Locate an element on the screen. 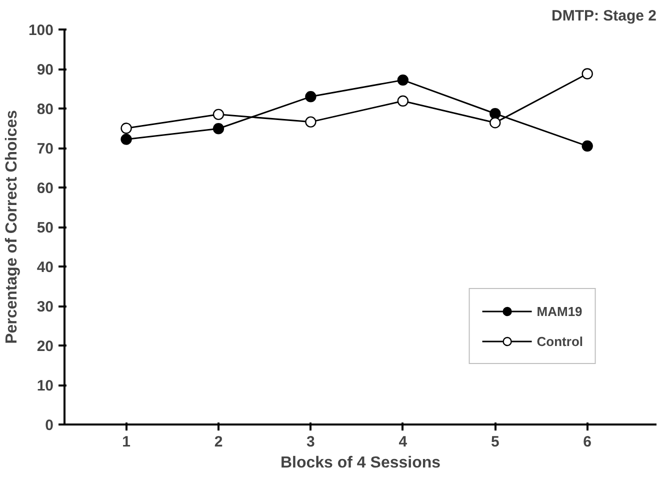 This screenshot has width=664, height=477. x-tick-label: 6 is located at coordinates (587, 442).